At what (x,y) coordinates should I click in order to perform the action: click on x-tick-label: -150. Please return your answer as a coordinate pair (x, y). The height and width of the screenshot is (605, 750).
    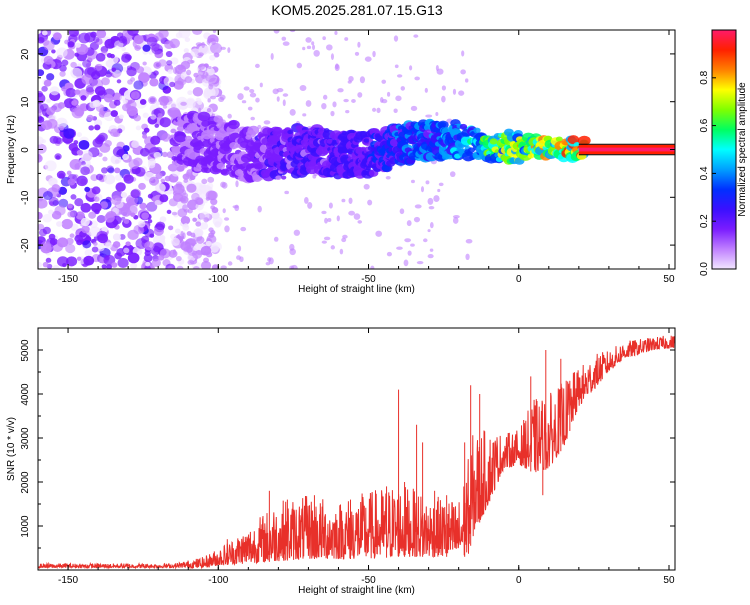
    Looking at the image, I should click on (68, 279).